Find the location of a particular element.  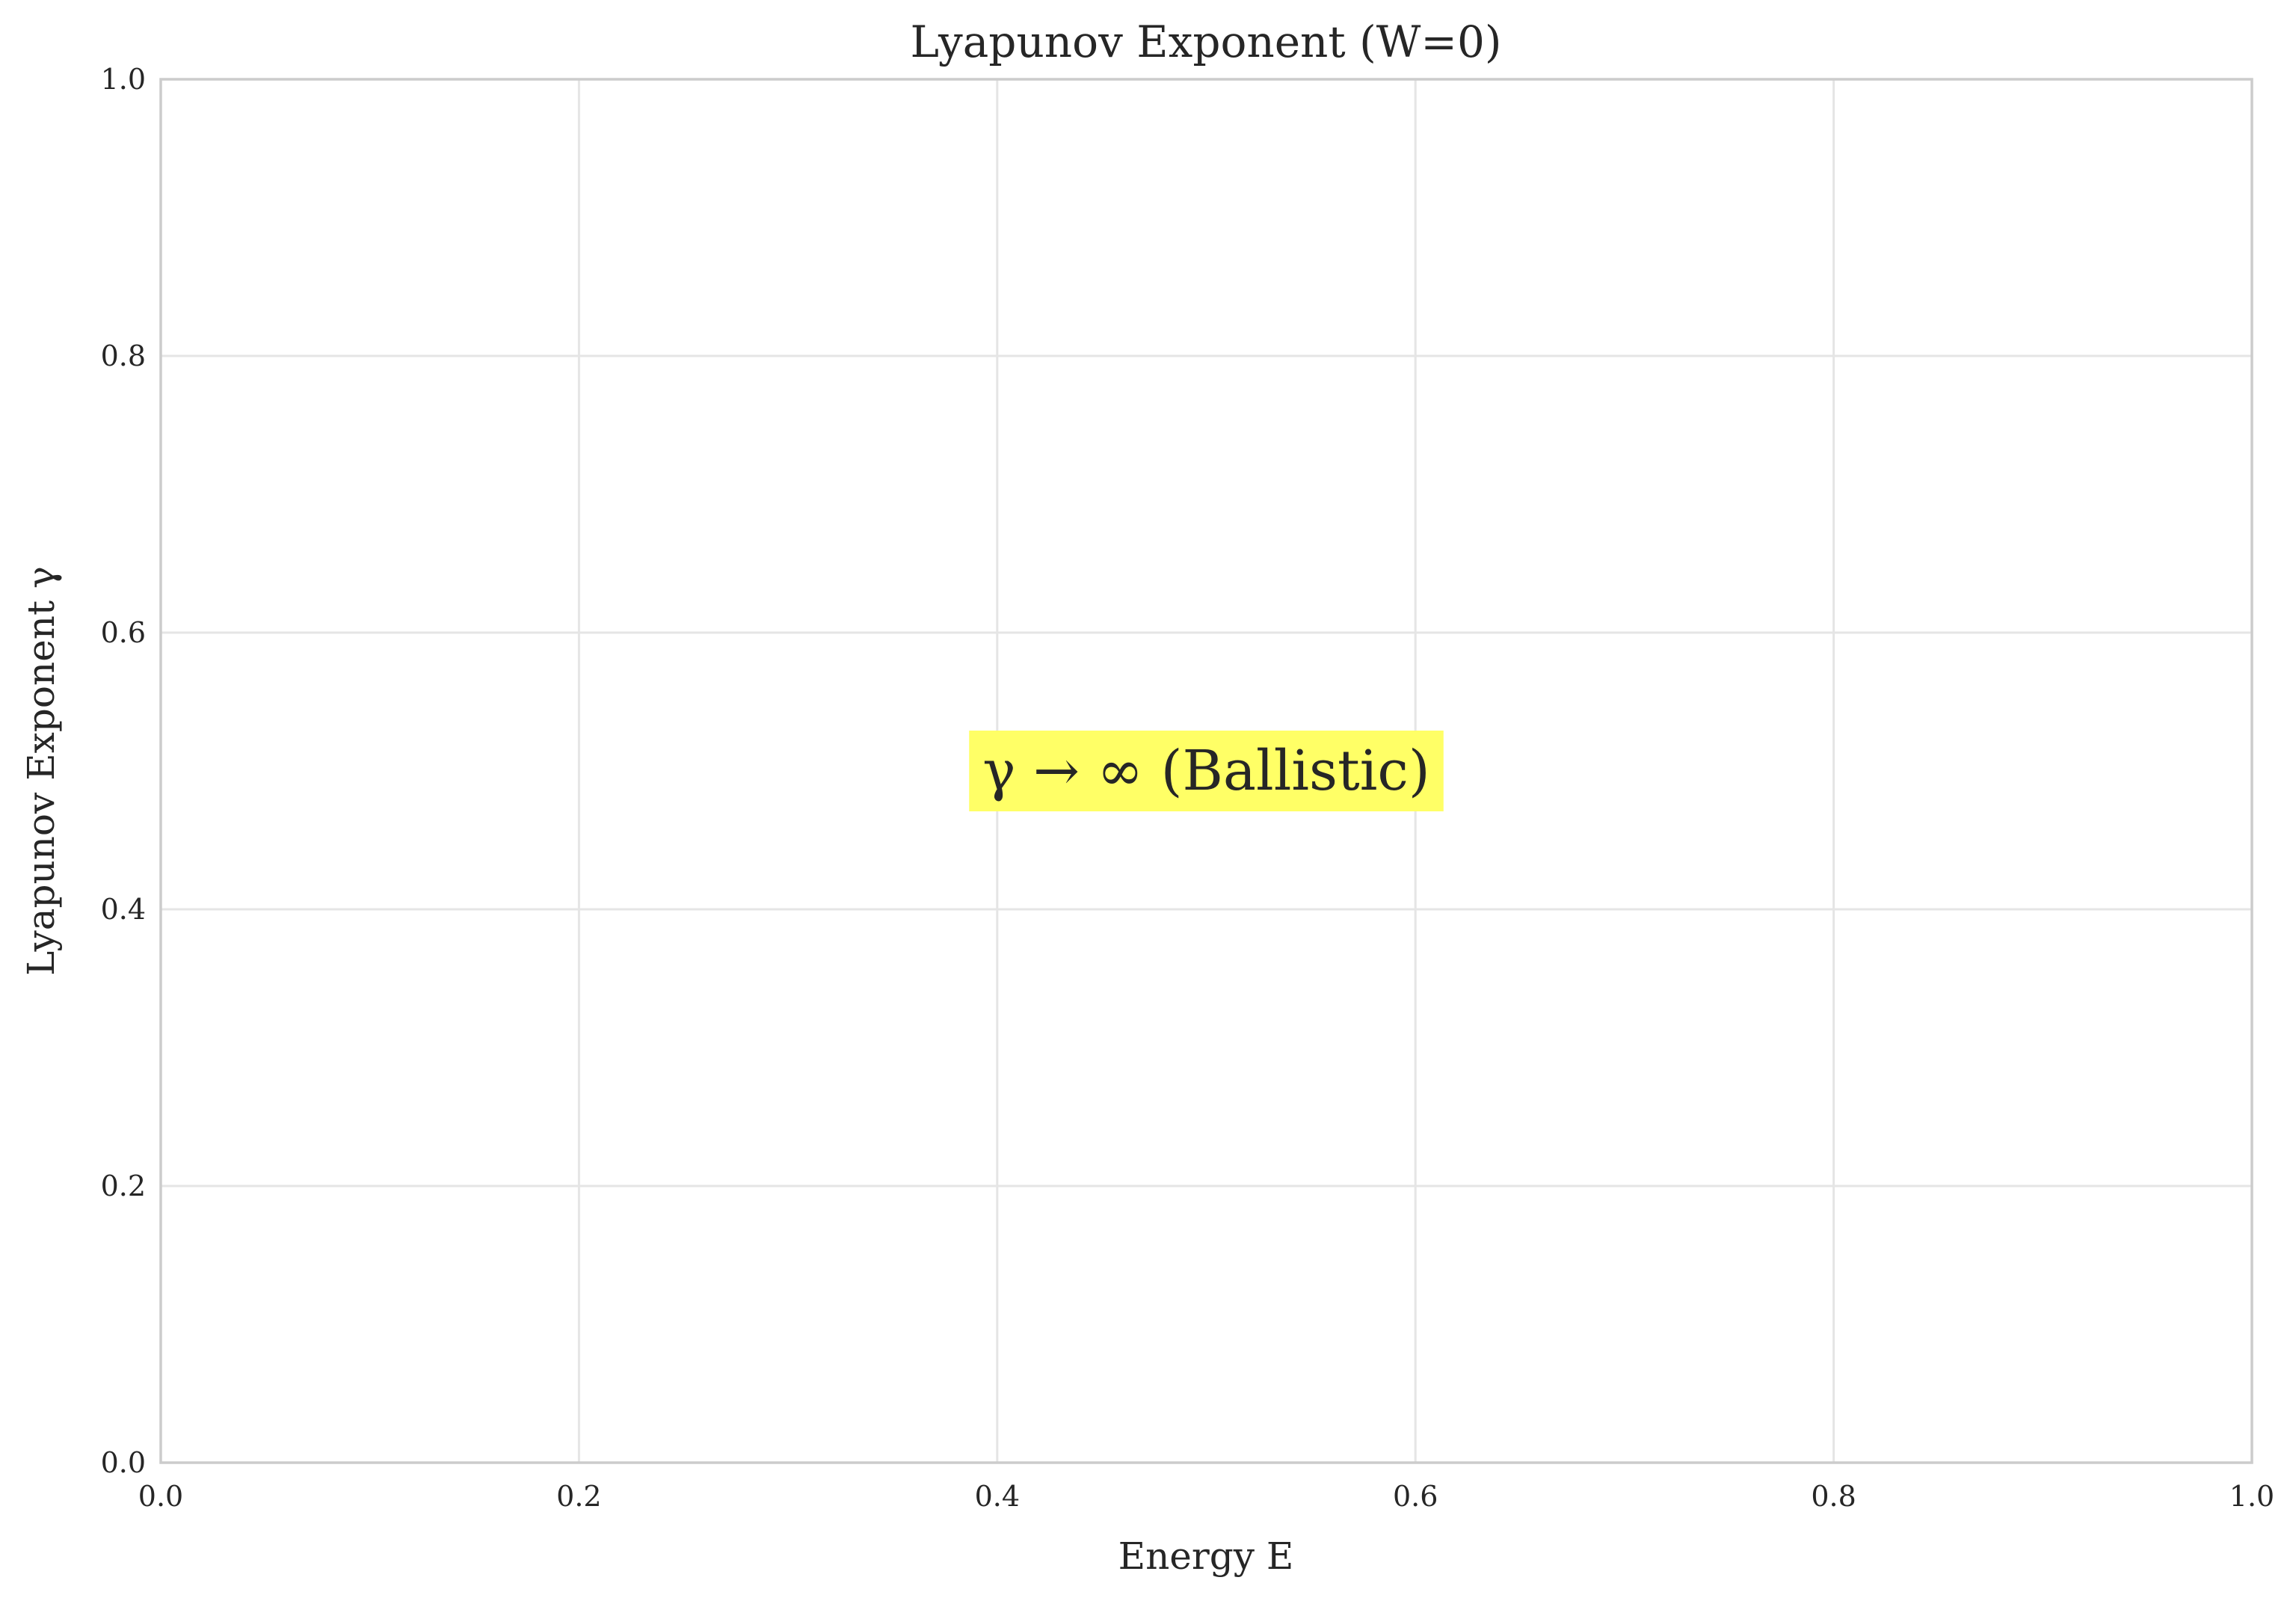

chart-title: Lyapunov Exponent (W=0) is located at coordinates (1205, 42).